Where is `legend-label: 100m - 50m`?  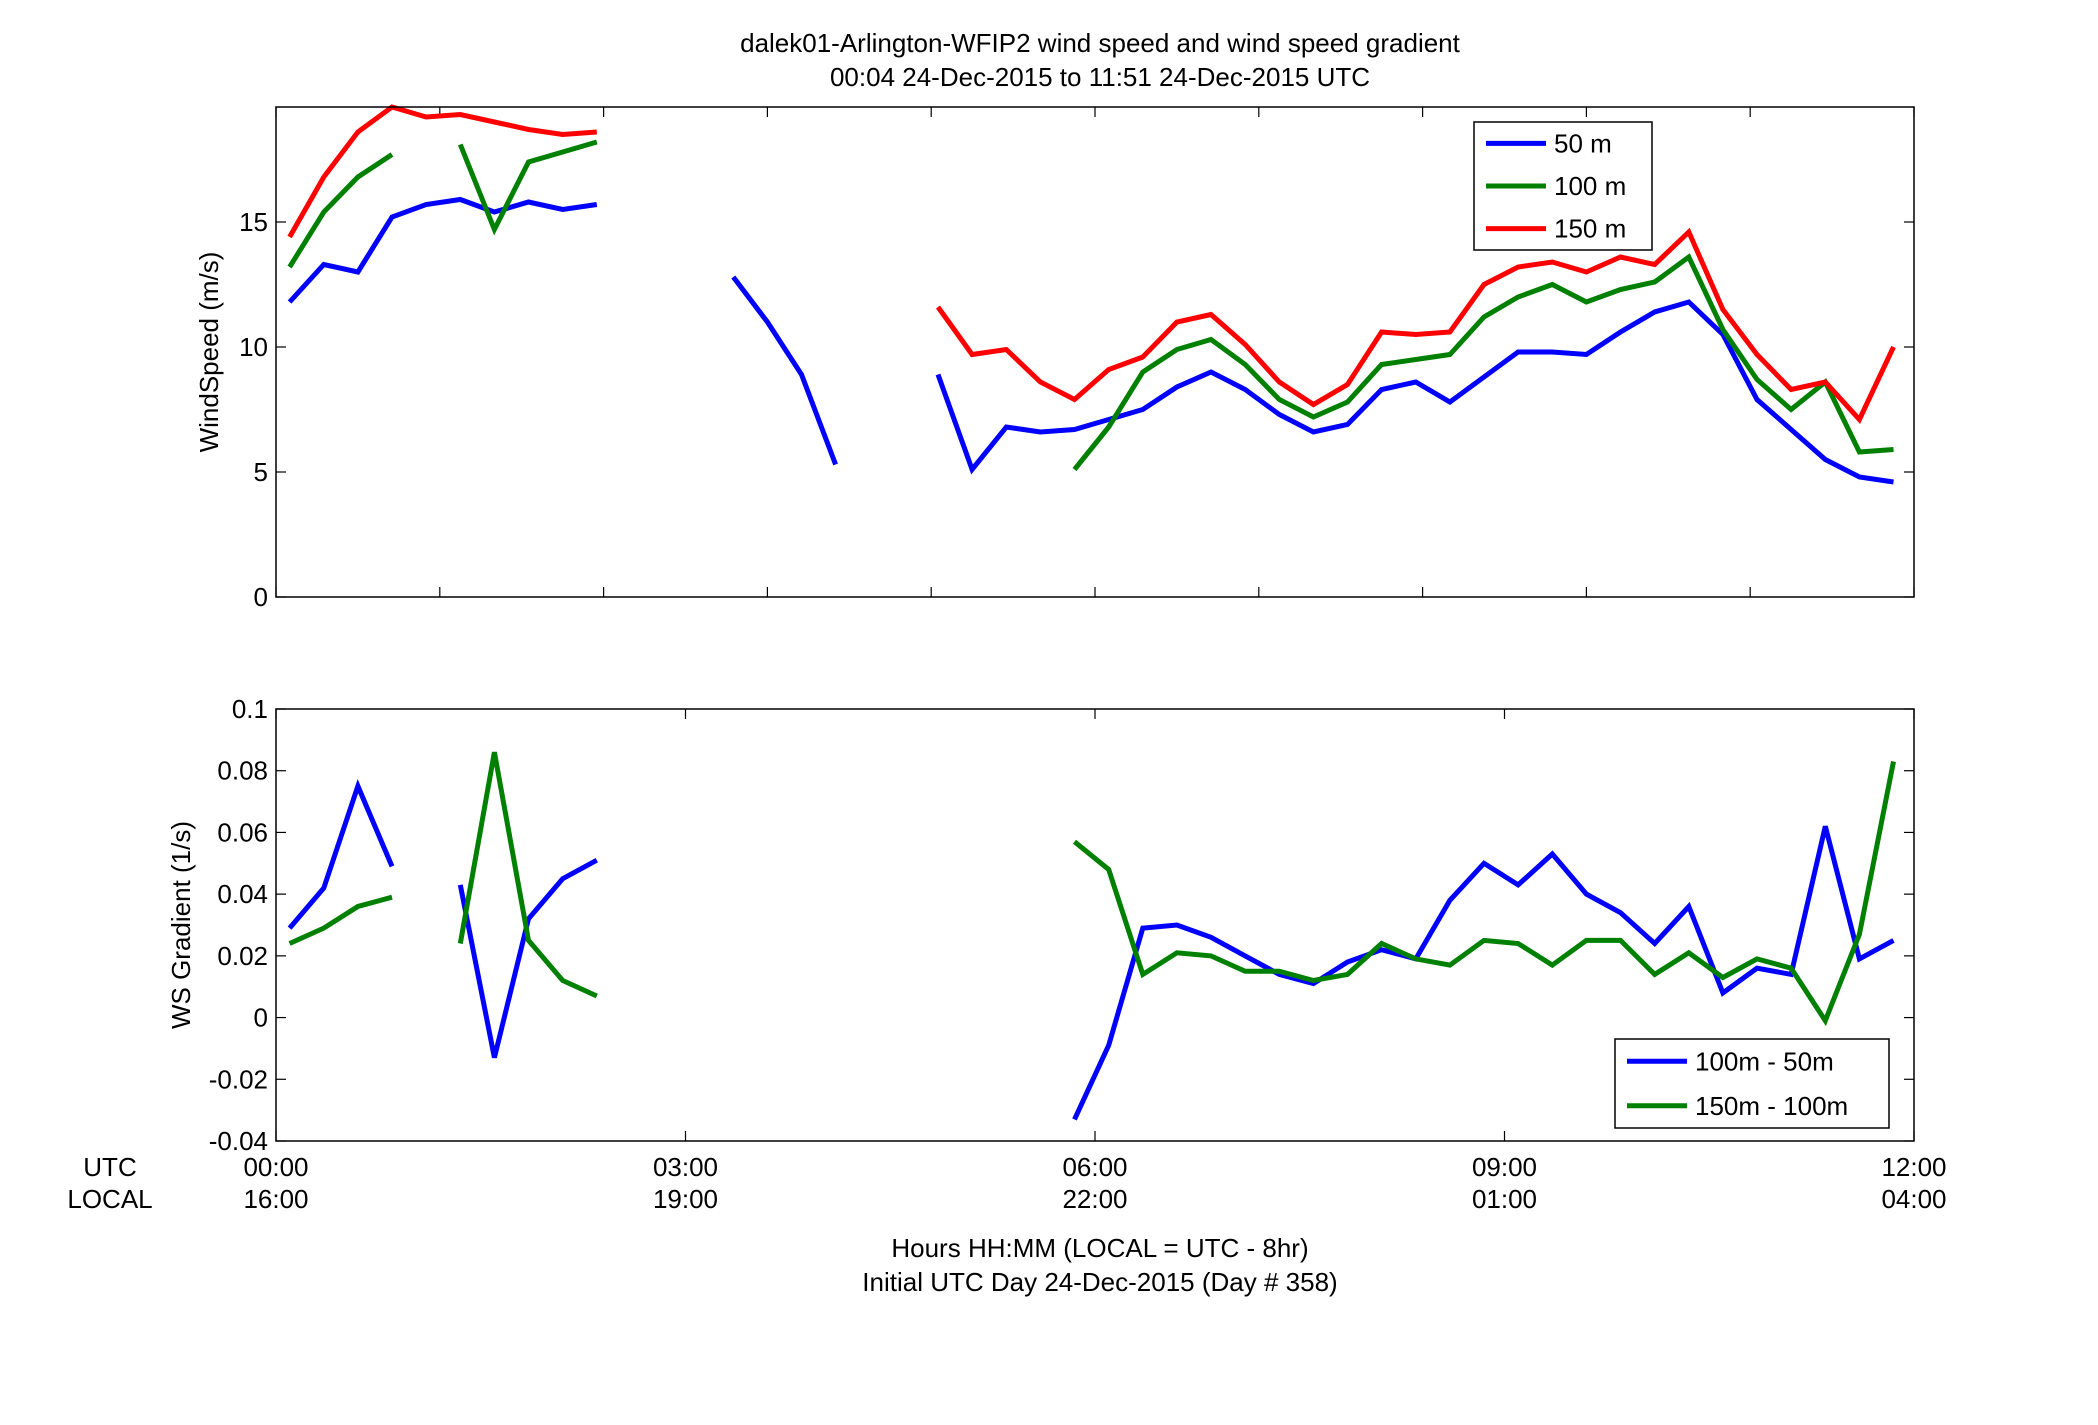 legend-label: 100m - 50m is located at coordinates (1764, 1061).